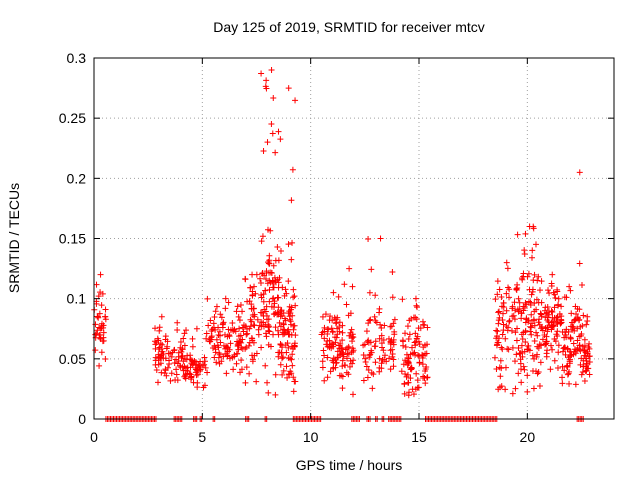  I want to click on y-axis-label: SRMTID / TECUs, so click(14, 238).